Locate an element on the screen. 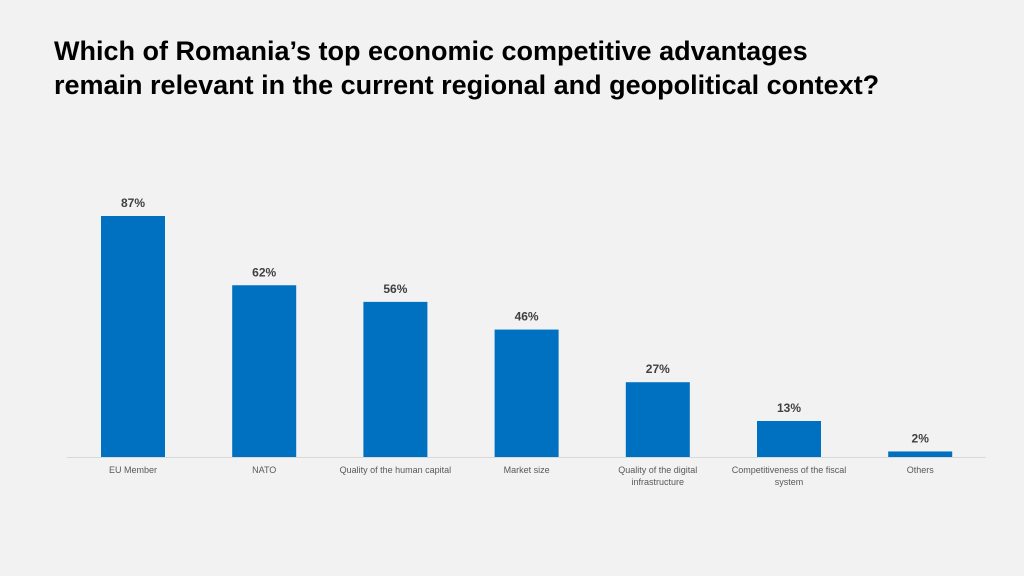 The image size is (1024, 576). data-label: 56% is located at coordinates (395, 289).